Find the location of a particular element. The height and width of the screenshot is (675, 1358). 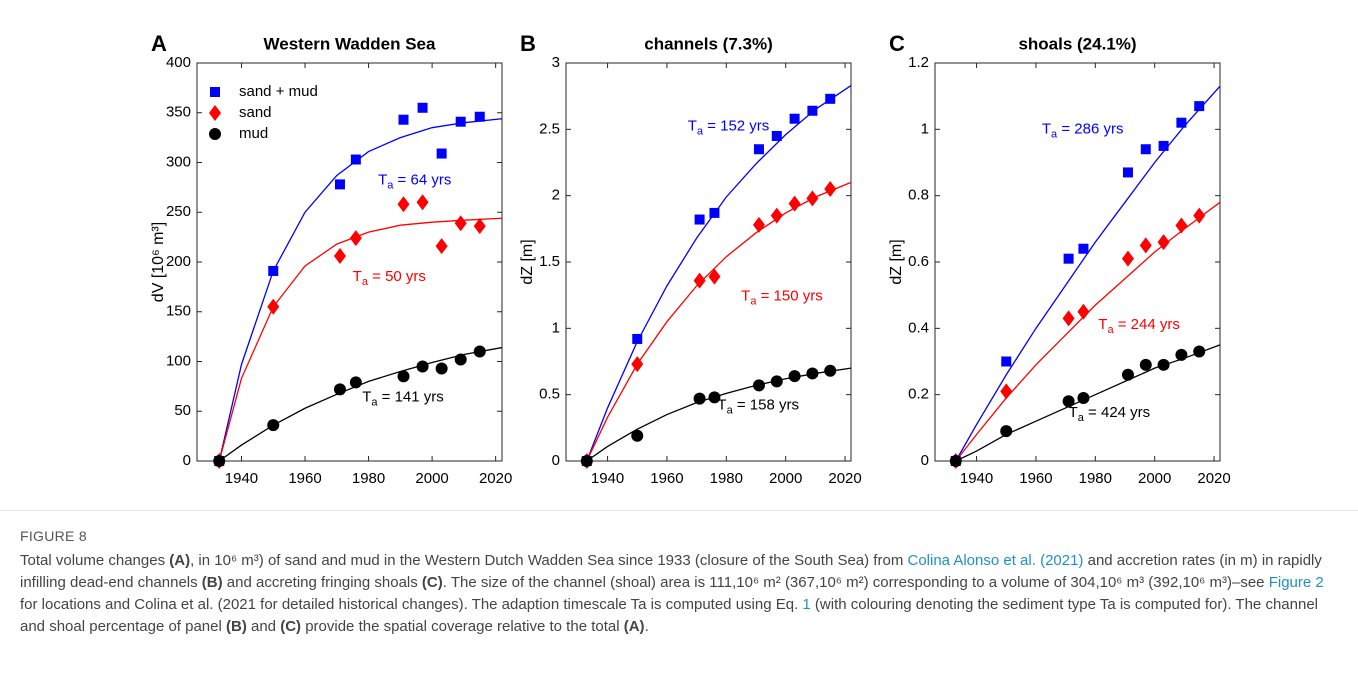

chart-title: shoals (24.1%) is located at coordinates (1077, 43).